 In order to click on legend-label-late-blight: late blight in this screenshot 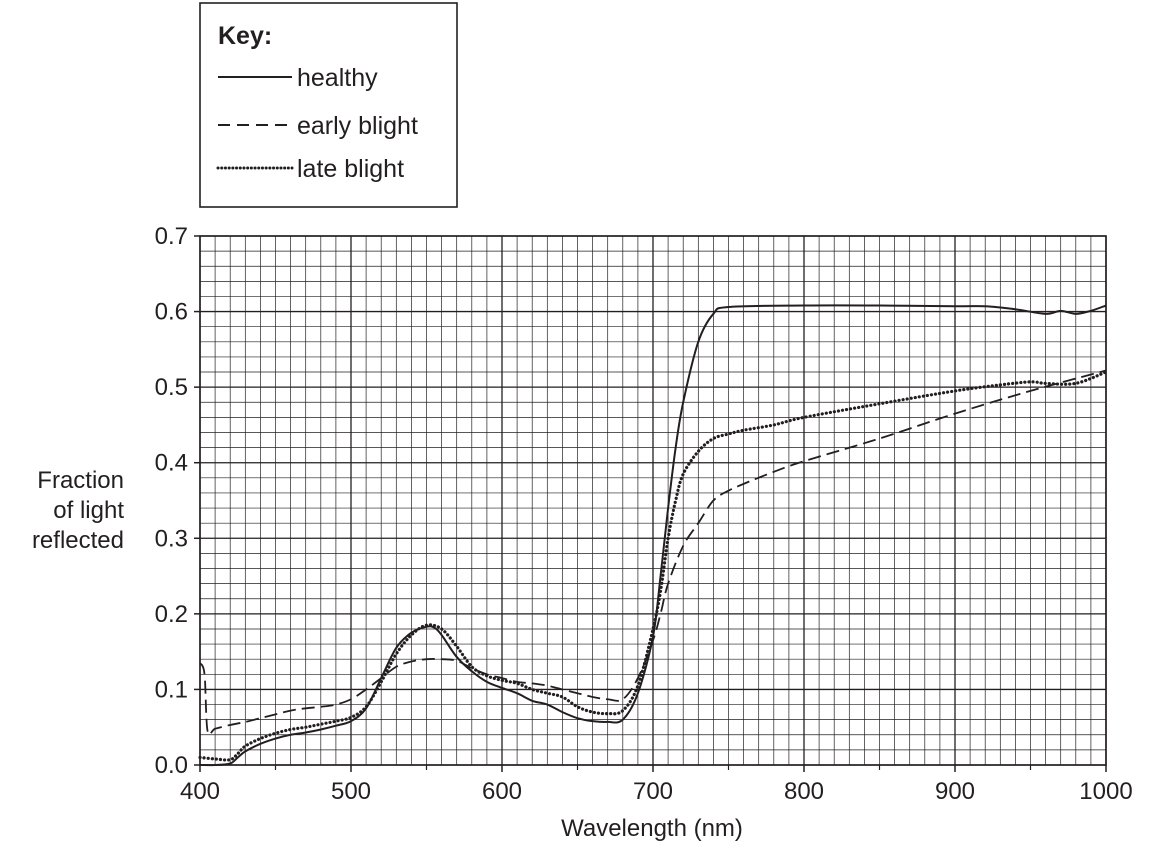, I will do `click(350, 169)`.